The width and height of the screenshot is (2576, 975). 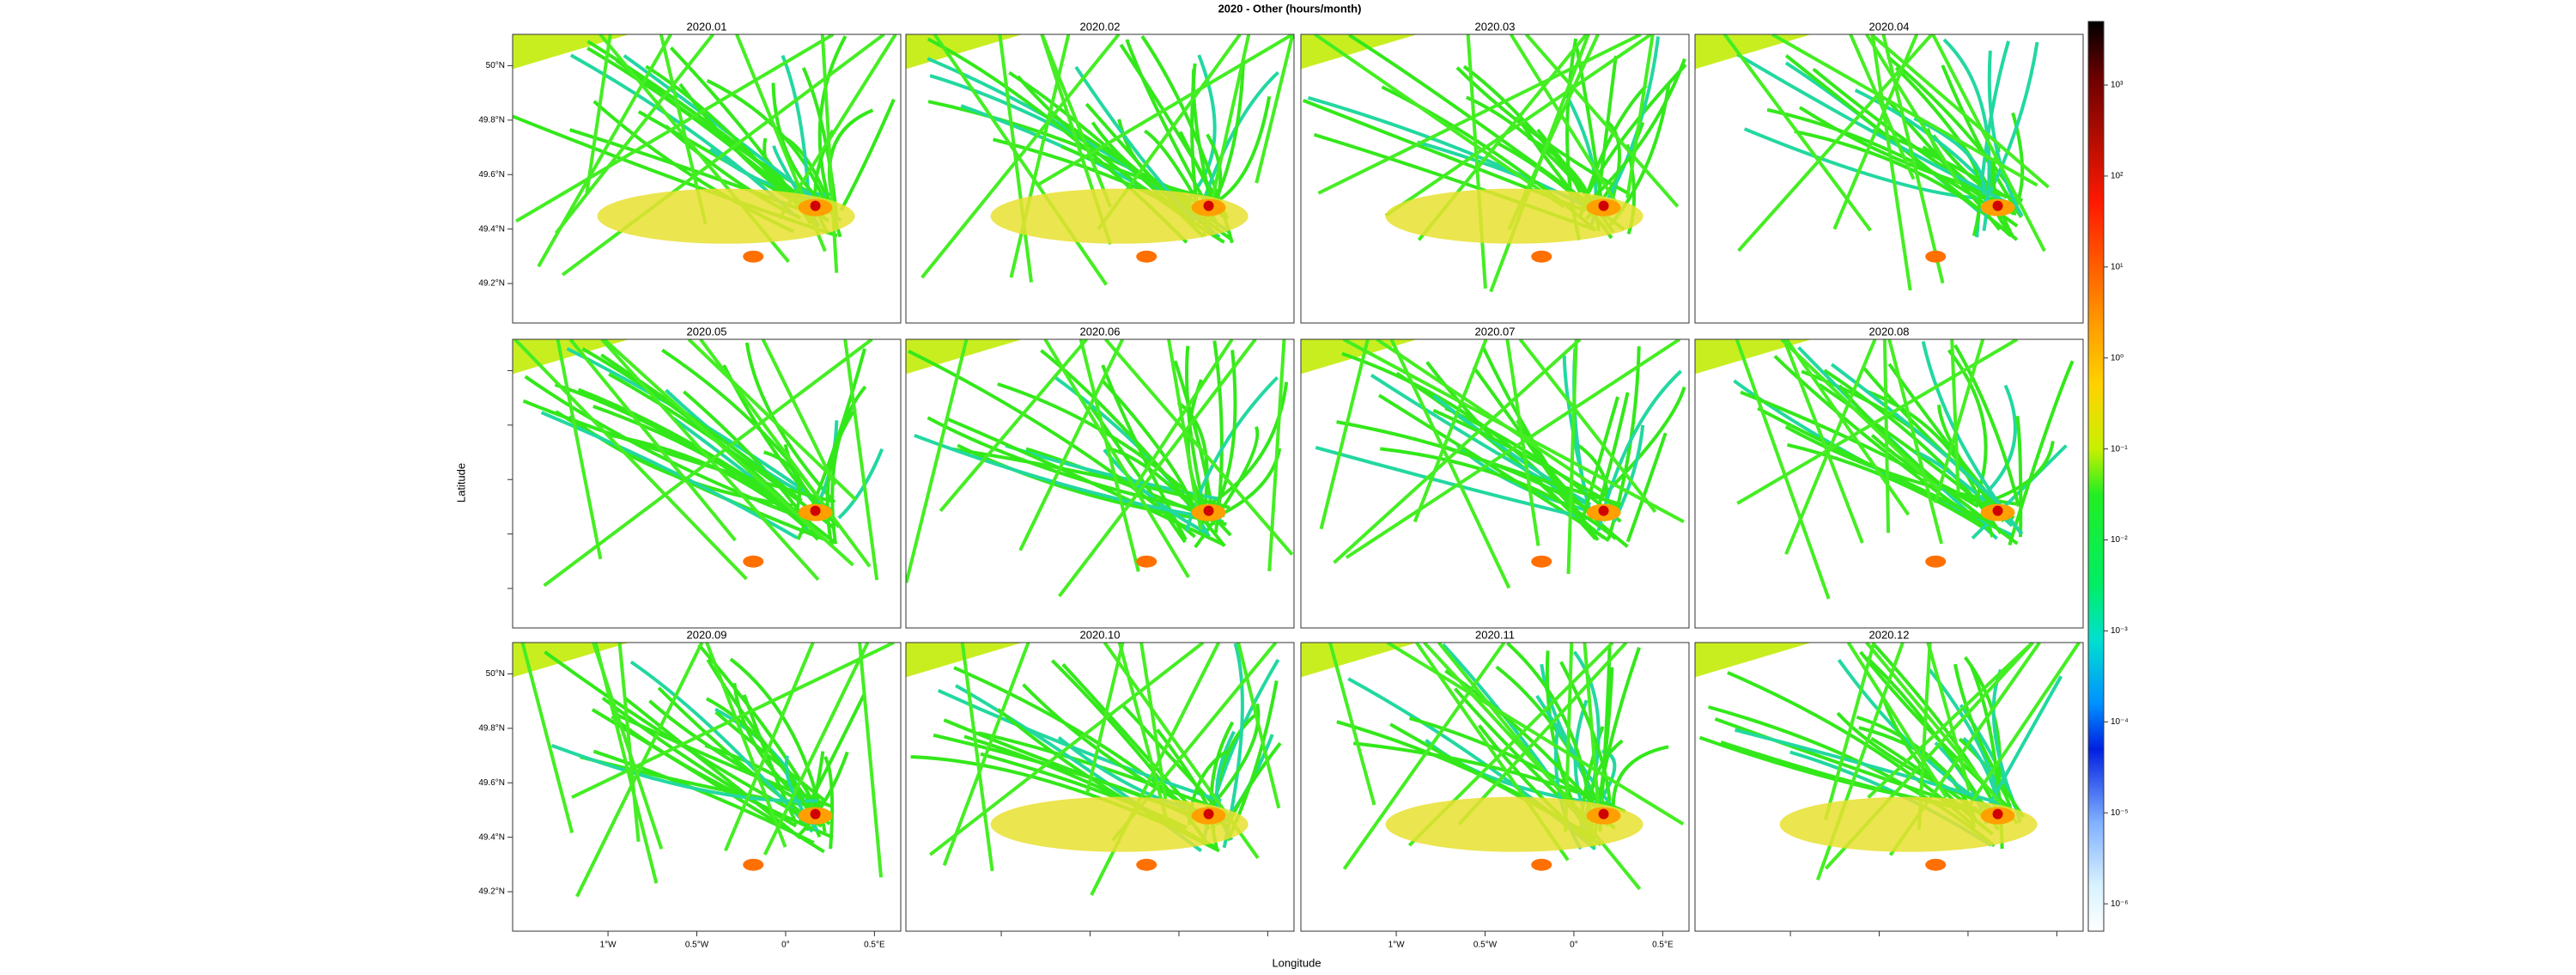 What do you see at coordinates (2120, 722) in the screenshot?
I see `colorbar-tick-label: 10⁻⁴` at bounding box center [2120, 722].